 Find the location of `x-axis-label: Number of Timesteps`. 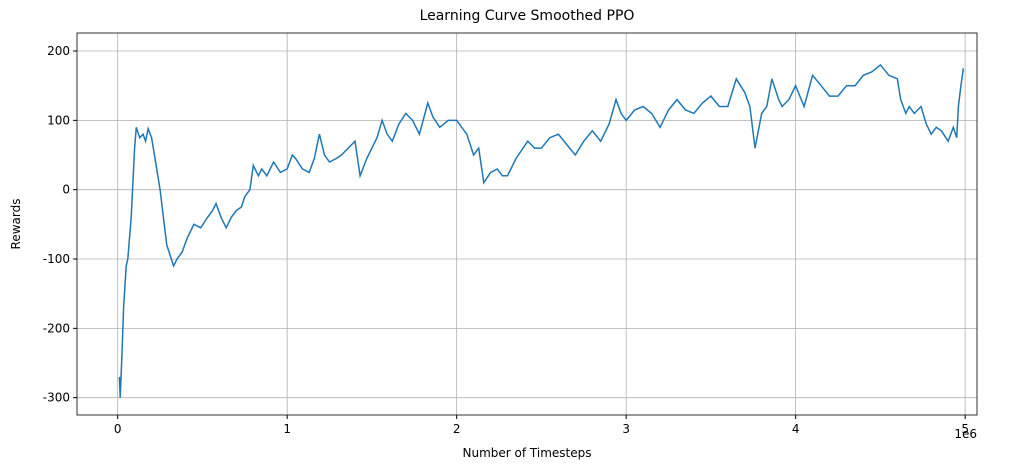

x-axis-label: Number of Timesteps is located at coordinates (527, 453).